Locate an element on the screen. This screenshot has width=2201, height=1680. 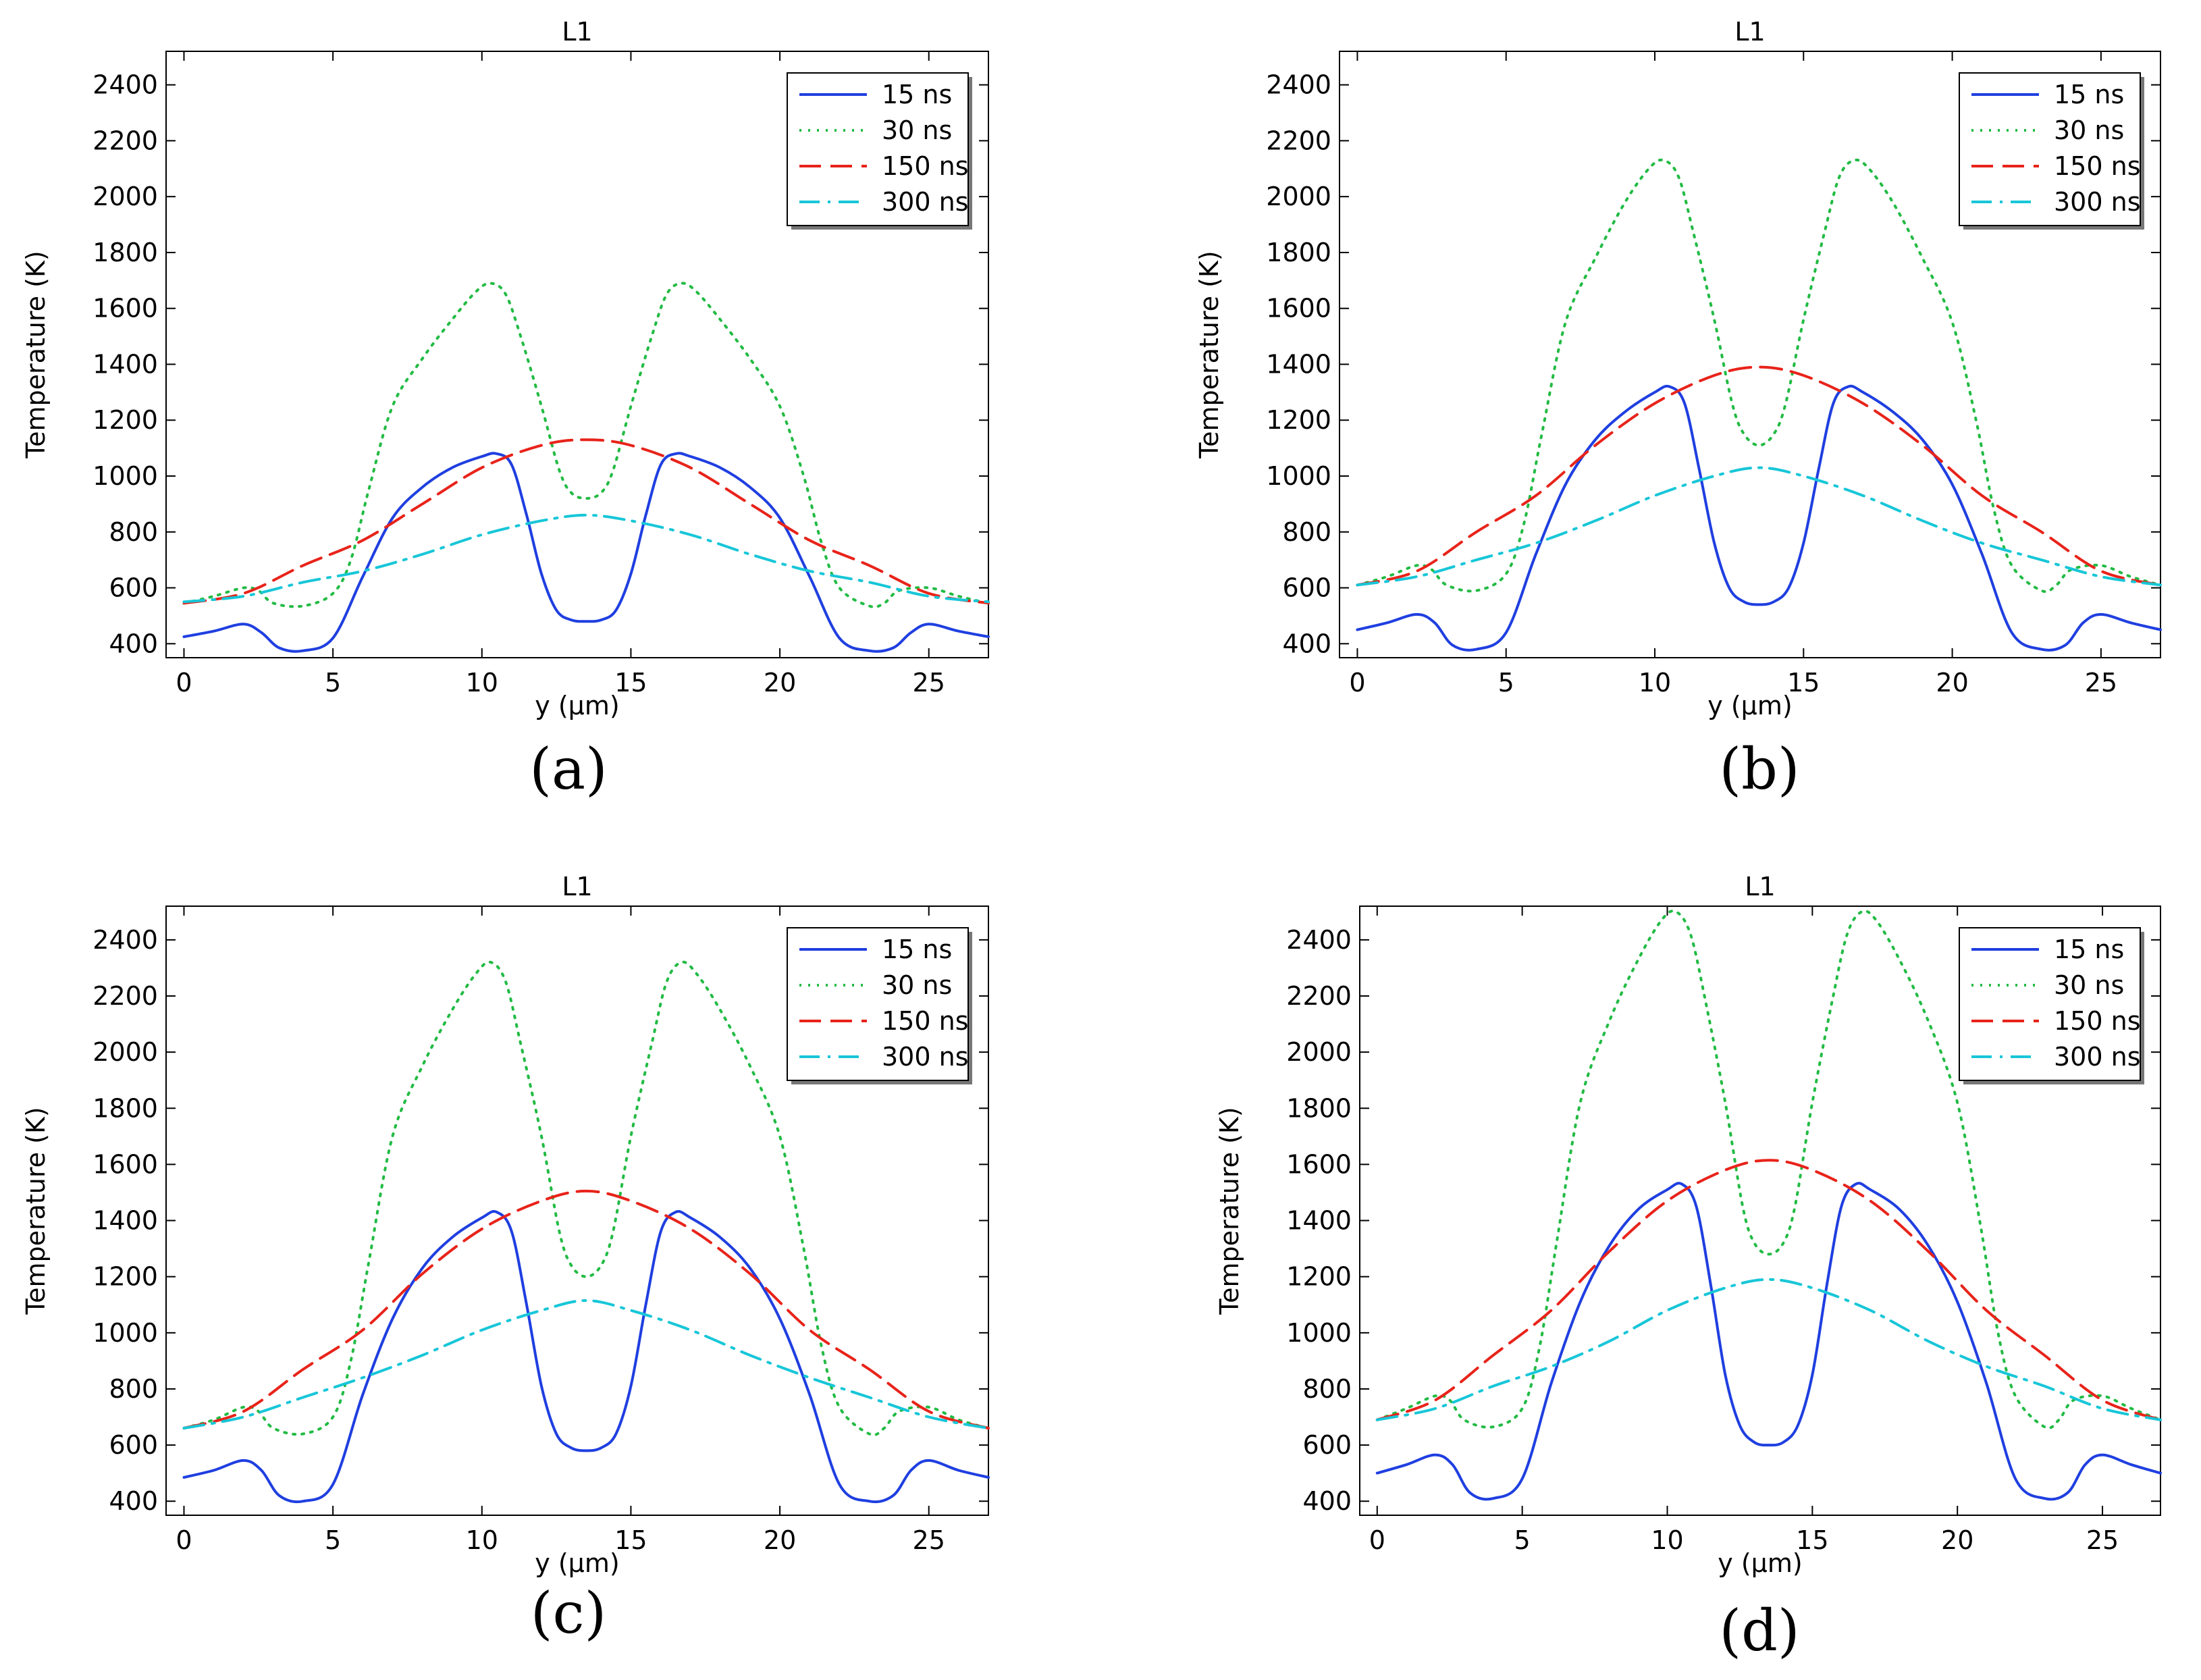
panel-caption: (d) is located at coordinates (1759, 1631).